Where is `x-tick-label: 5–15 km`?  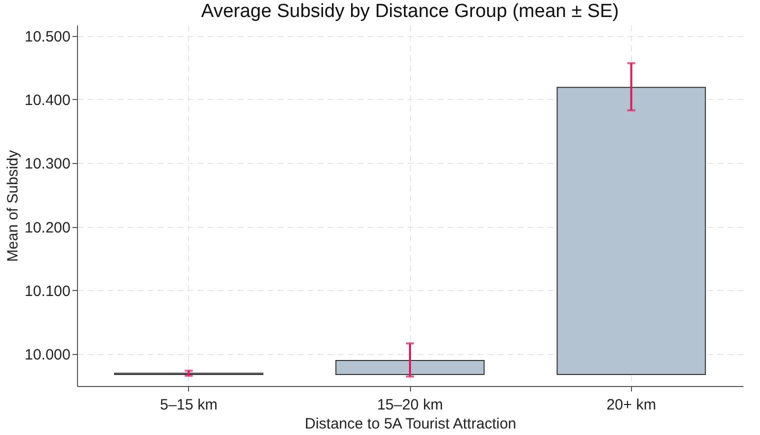
x-tick-label: 5–15 km is located at coordinates (189, 405).